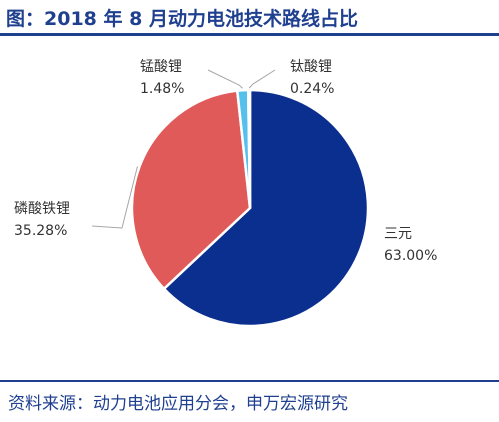  What do you see at coordinates (40, 231) in the screenshot?
I see `slice-percent-label-1: 35.28%` at bounding box center [40, 231].